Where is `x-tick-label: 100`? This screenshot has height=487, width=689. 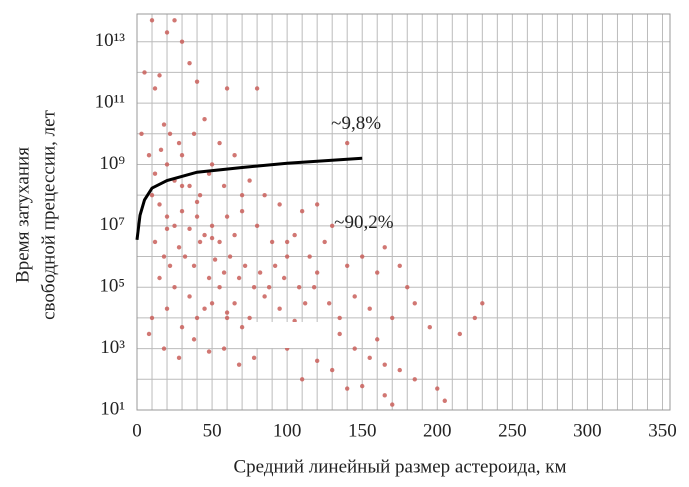 x-tick-label: 100 is located at coordinates (287, 430).